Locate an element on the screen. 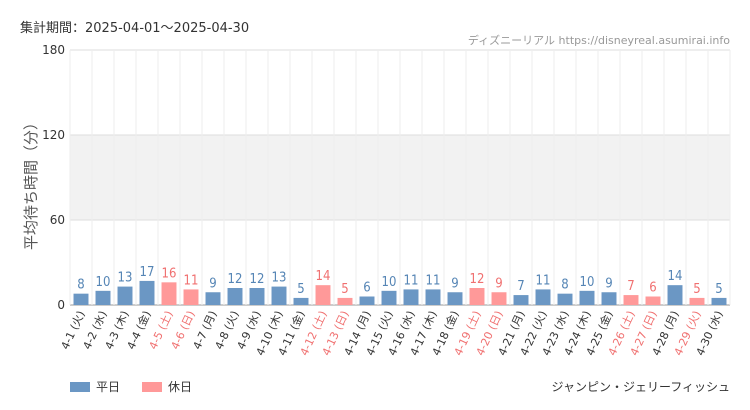 The image size is (750, 410). data-label: 17 is located at coordinates (147, 272).